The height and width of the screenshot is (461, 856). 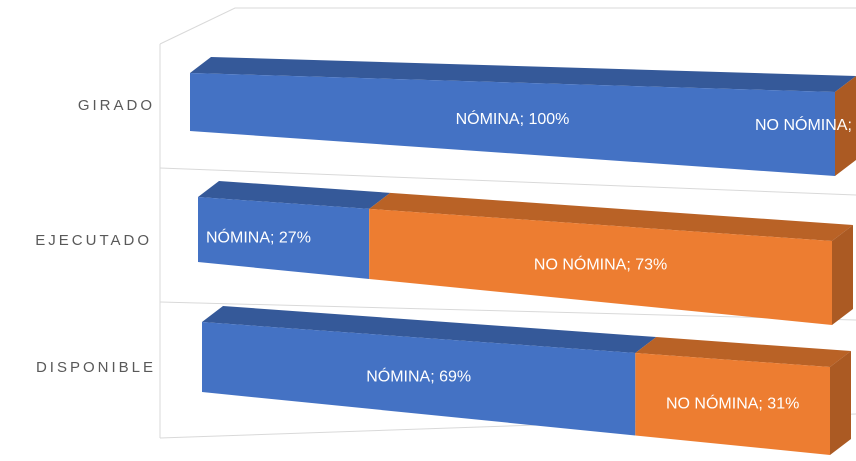 I want to click on data-label-ejecutado-no-nomina: NO NÓMINA; 73%, so click(x=600, y=263).